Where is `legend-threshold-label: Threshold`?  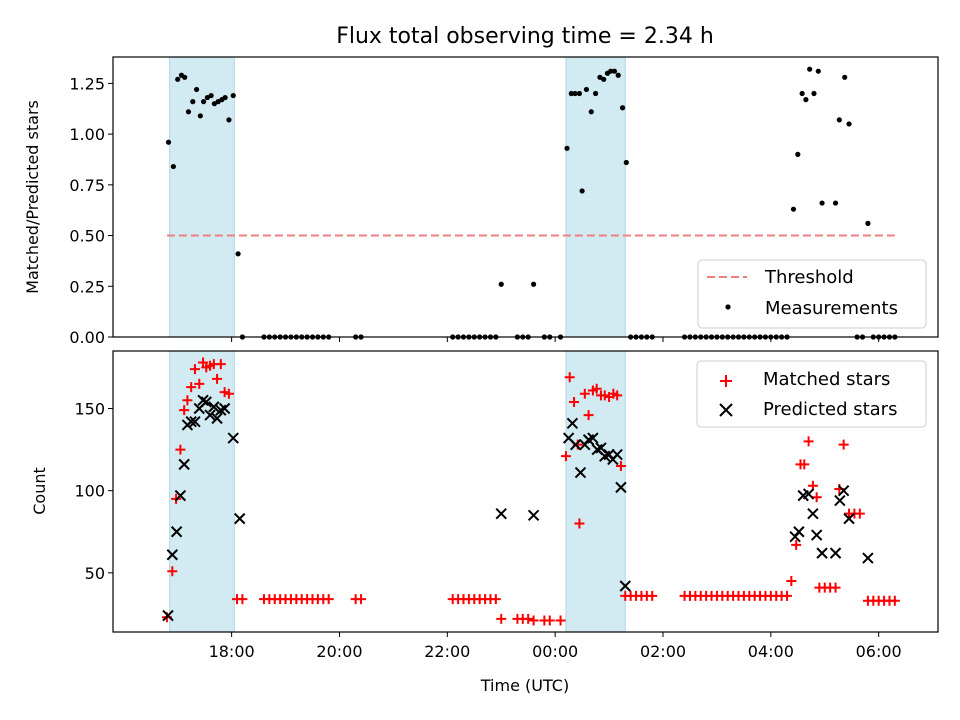
legend-threshold-label: Threshold is located at coordinates (809, 277).